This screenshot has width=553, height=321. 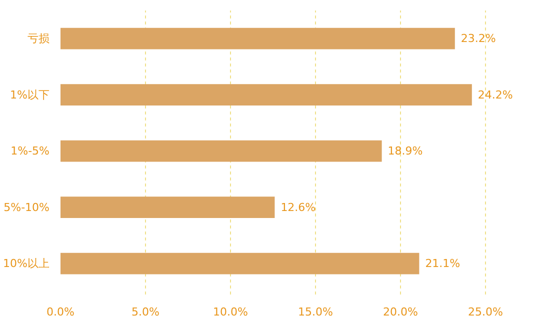 What do you see at coordinates (315, 312) in the screenshot?
I see `x-tick-label: 15.0%` at bounding box center [315, 312].